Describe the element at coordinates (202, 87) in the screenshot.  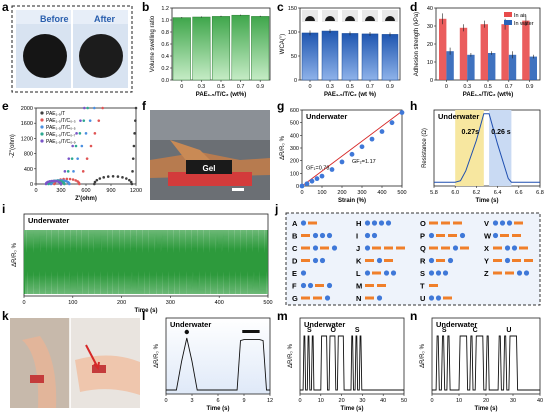
I see `x-tick-label: 0.3` at that location.